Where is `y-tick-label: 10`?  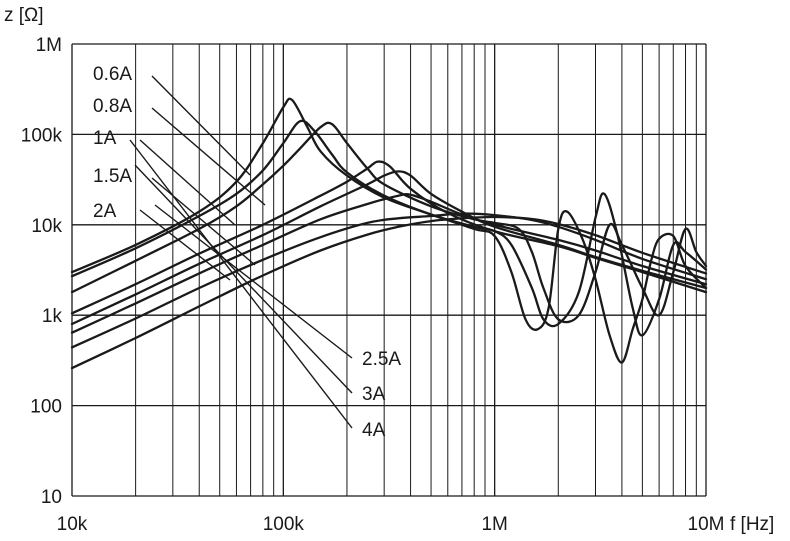
y-tick-label: 10 is located at coordinates (51, 497).